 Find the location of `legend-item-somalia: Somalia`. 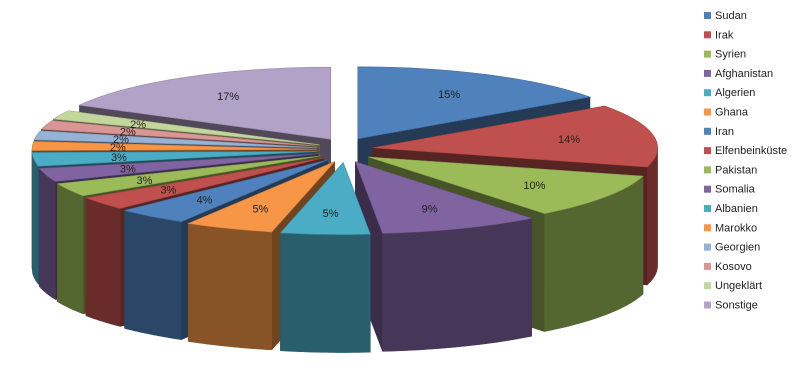

legend-item-somalia: Somalia is located at coordinates (730, 190).